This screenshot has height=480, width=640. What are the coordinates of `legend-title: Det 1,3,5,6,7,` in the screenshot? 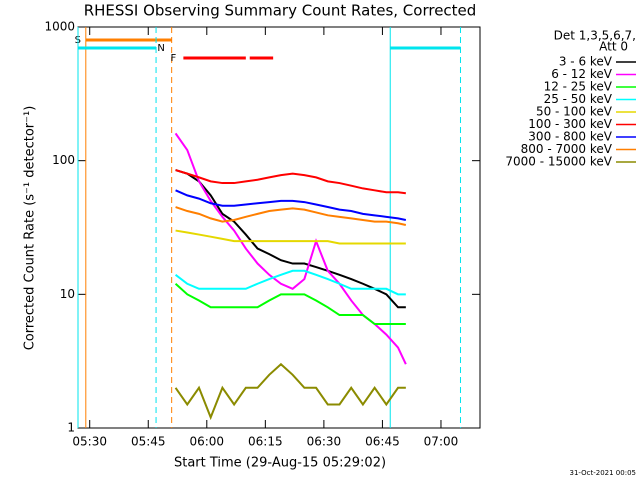 It's located at (595, 36).